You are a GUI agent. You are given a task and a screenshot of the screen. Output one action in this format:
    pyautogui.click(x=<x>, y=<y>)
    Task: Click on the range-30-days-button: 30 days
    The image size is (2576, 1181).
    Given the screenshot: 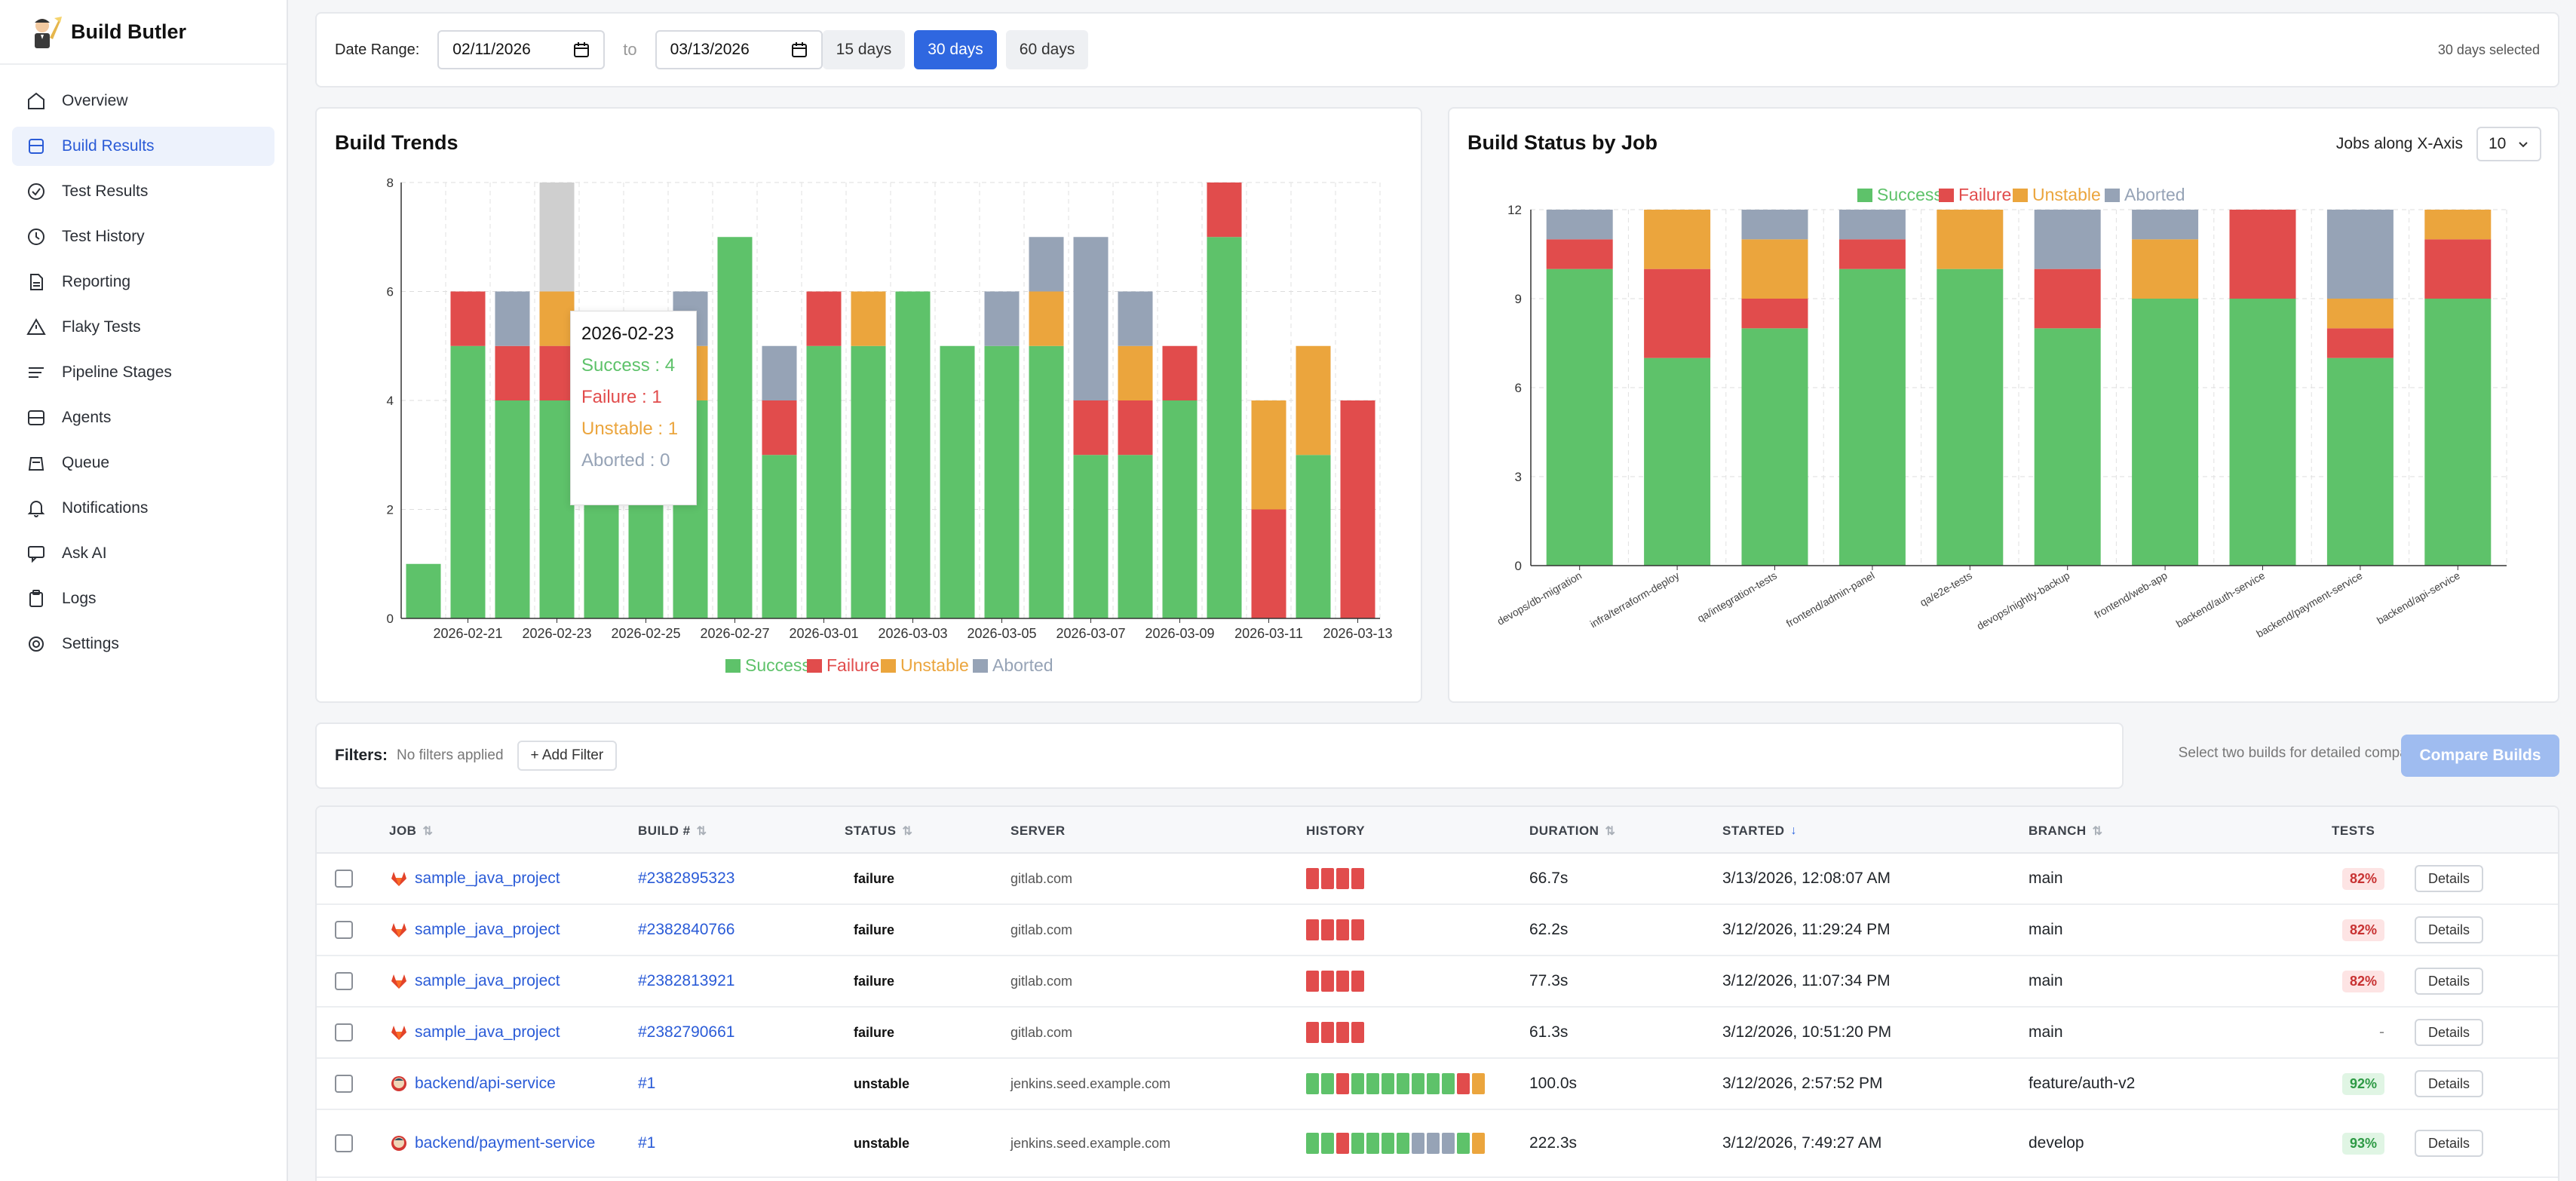 What is the action you would take?
    pyautogui.click(x=955, y=49)
    